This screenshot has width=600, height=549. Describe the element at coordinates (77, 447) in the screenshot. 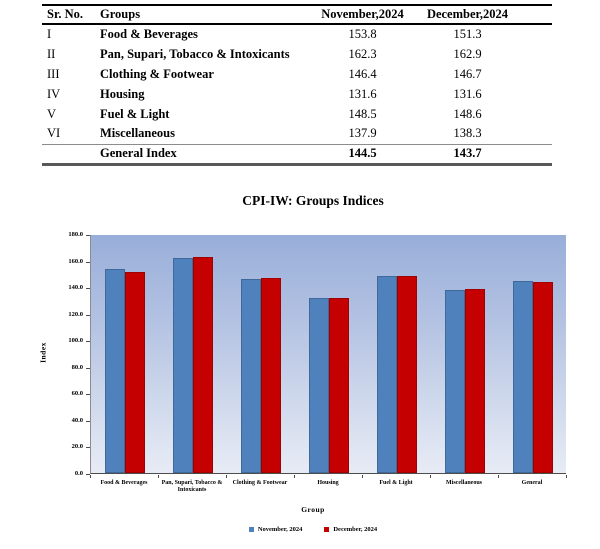

I see `y-tick-label: 20.0` at that location.